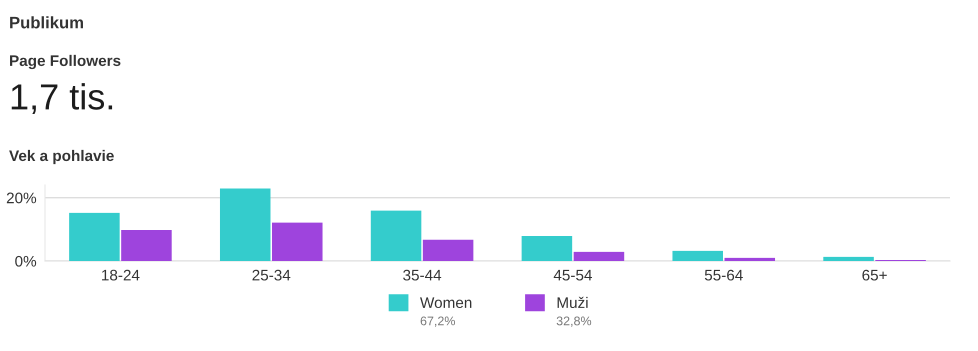 This screenshot has width=978, height=351. Describe the element at coordinates (573, 275) in the screenshot. I see `x-tick-label: 45-54` at that location.